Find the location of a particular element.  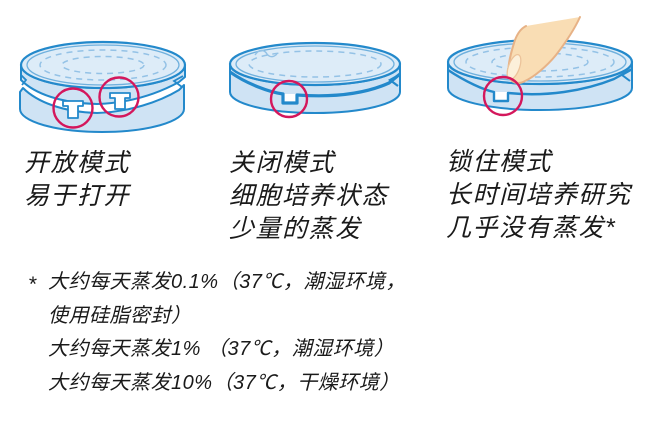

inner-rim-line is located at coordinates (315, 64).